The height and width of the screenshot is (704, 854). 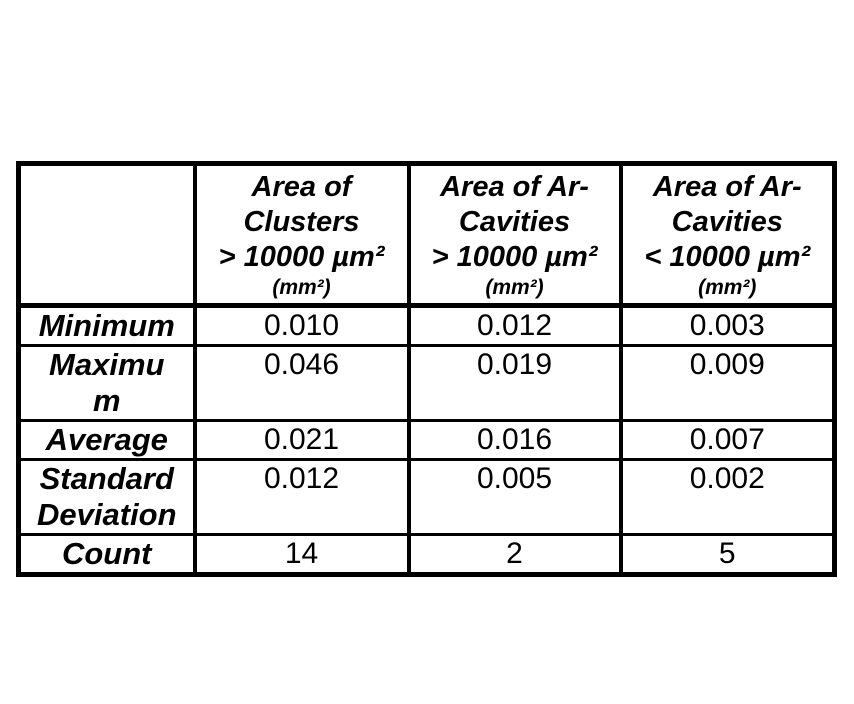 I want to click on column-title: Area of Ar- Cavities > 10000 µm², so click(x=514, y=221).